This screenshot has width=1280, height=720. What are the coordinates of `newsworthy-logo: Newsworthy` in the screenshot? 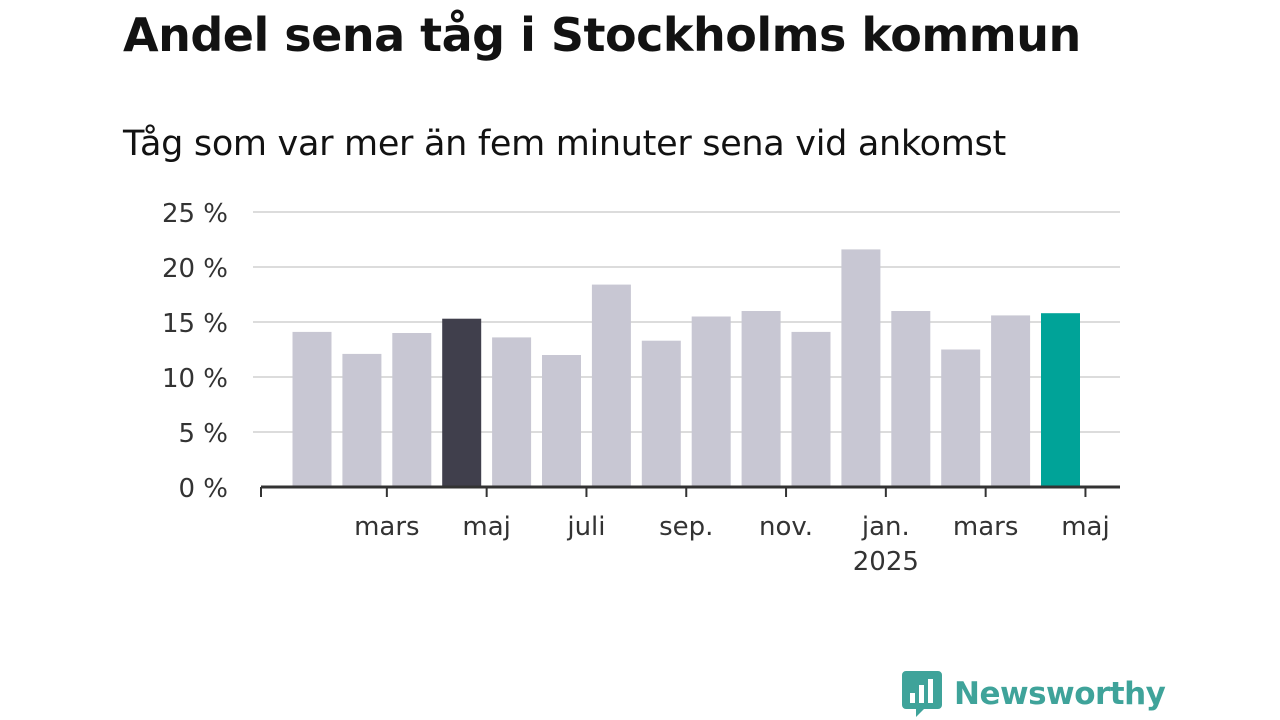 It's located at (1034, 694).